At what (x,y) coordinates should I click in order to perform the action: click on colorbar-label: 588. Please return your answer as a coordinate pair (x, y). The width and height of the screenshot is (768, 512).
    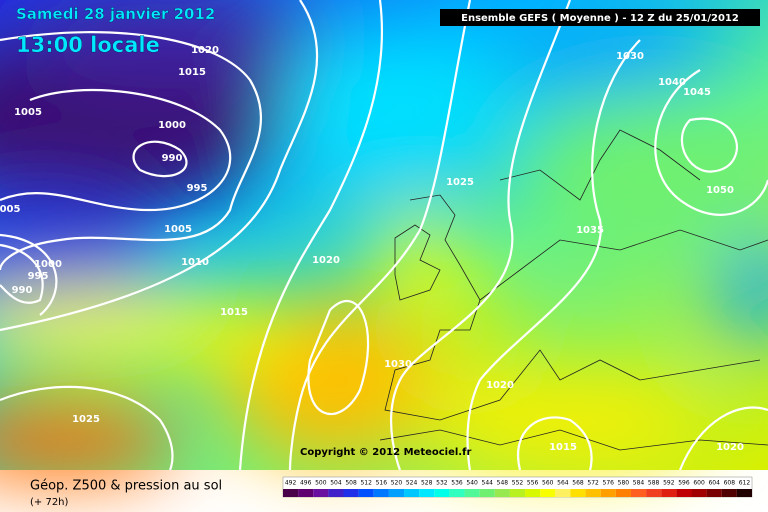
    Looking at the image, I should click on (654, 483).